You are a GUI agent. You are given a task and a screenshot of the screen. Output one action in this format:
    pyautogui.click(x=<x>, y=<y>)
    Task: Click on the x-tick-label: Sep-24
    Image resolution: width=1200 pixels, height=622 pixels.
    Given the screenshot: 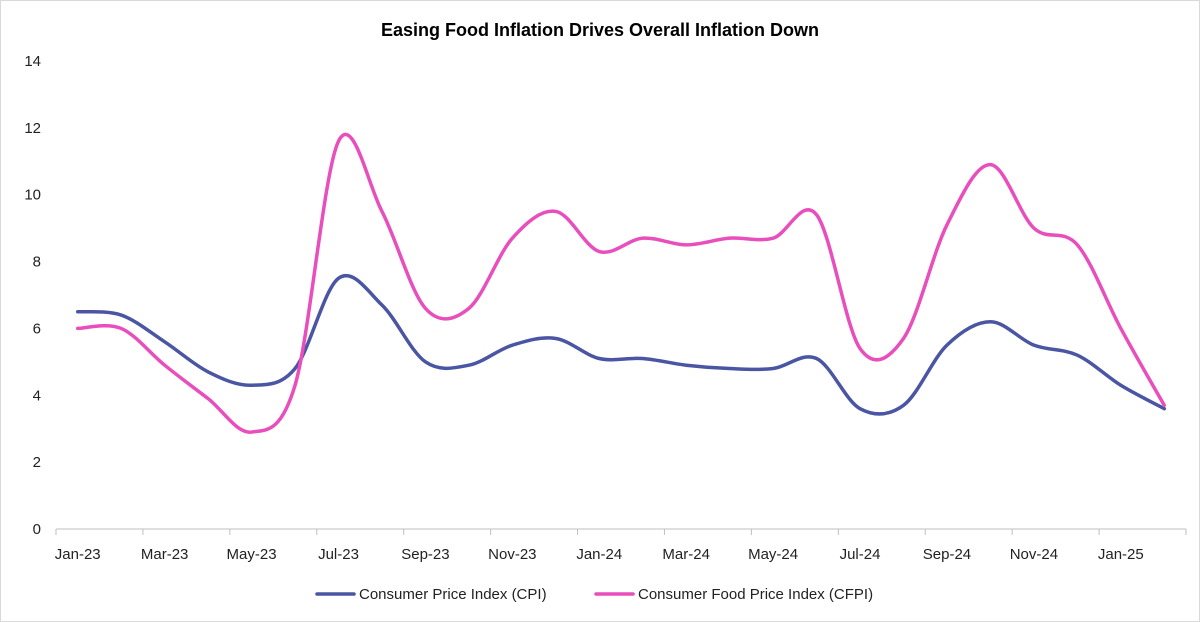 What is the action you would take?
    pyautogui.click(x=947, y=554)
    